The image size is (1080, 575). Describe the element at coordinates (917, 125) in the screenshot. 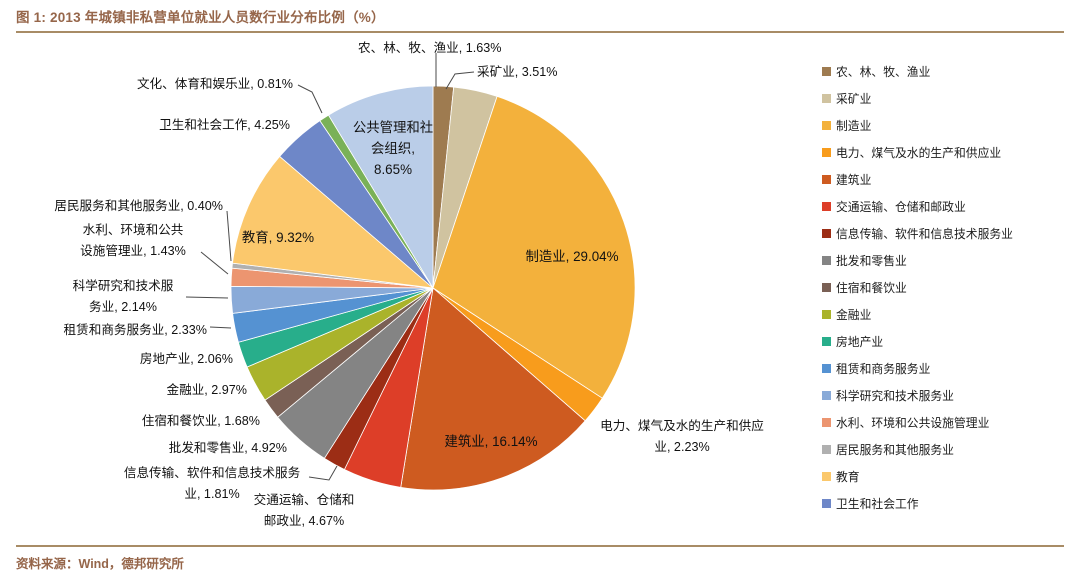

I see `legend-item-2: 制造业` at that location.